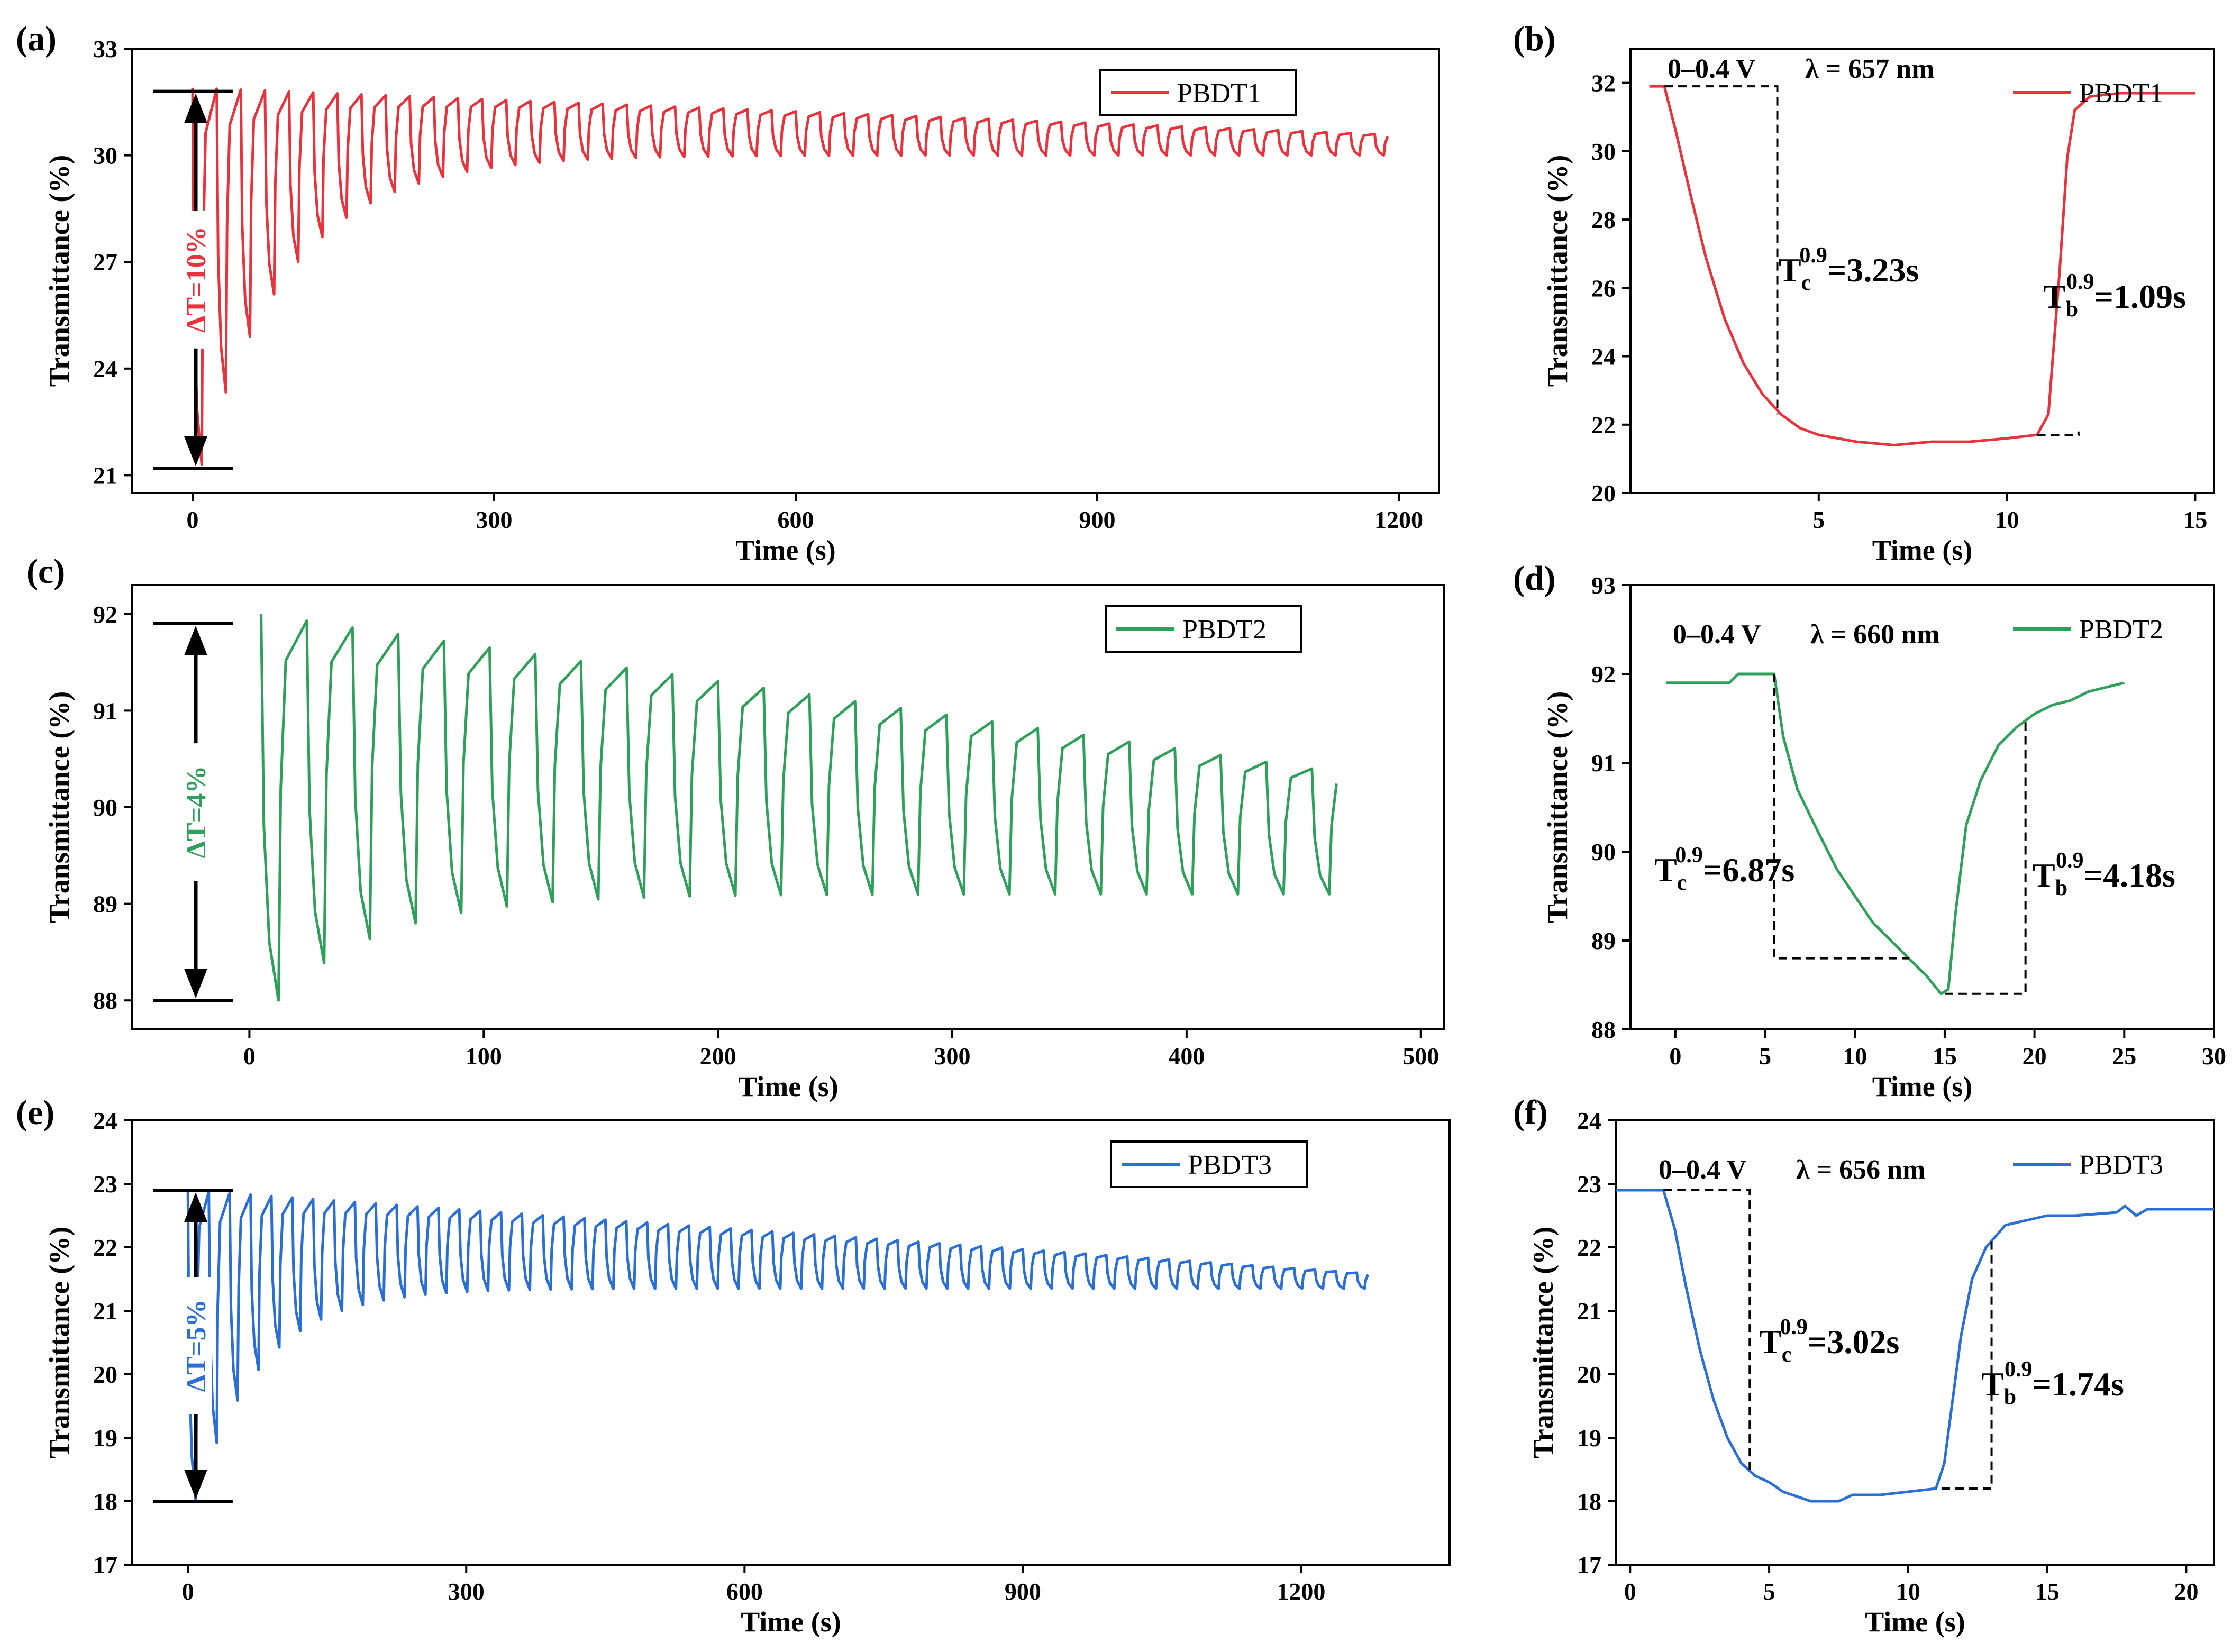  Describe the element at coordinates (105, 475) in the screenshot. I see `y-tick-label: 21` at that location.